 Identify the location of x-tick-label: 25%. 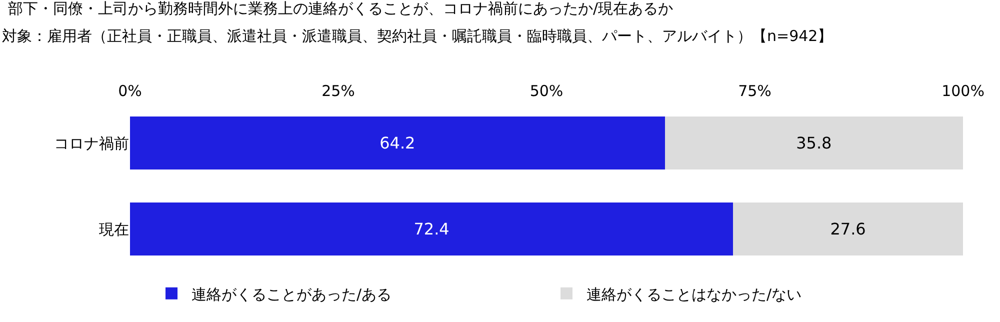
(338, 91).